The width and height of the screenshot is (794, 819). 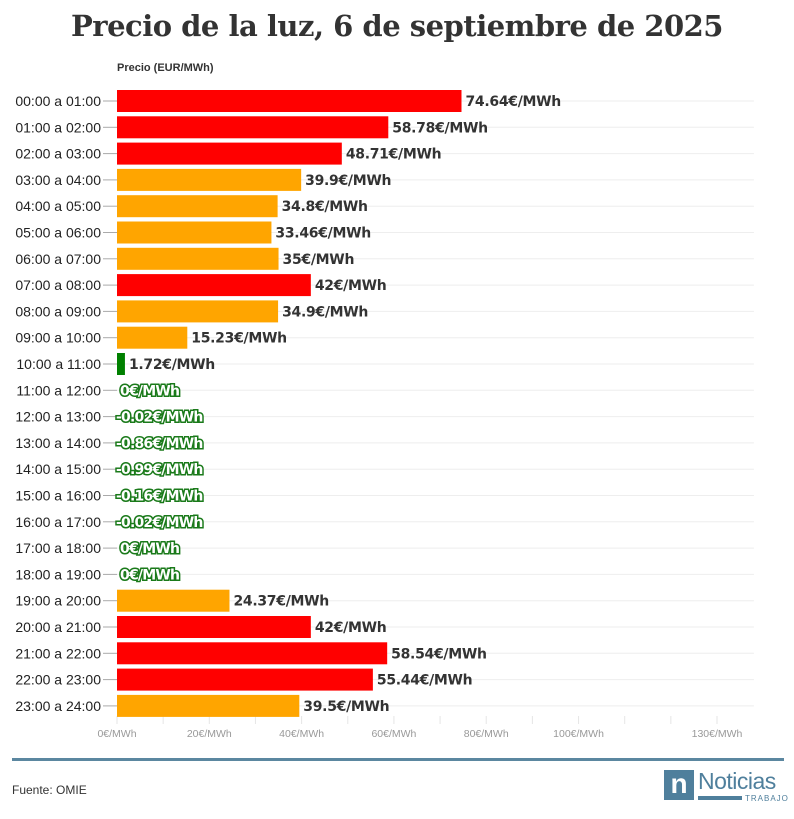 I want to click on data-label: 39.5€/MWh, so click(x=346, y=707).